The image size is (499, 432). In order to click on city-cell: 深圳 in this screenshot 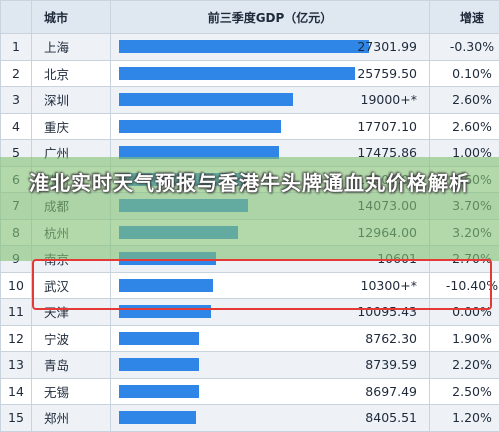, I will do `click(71, 100)`.